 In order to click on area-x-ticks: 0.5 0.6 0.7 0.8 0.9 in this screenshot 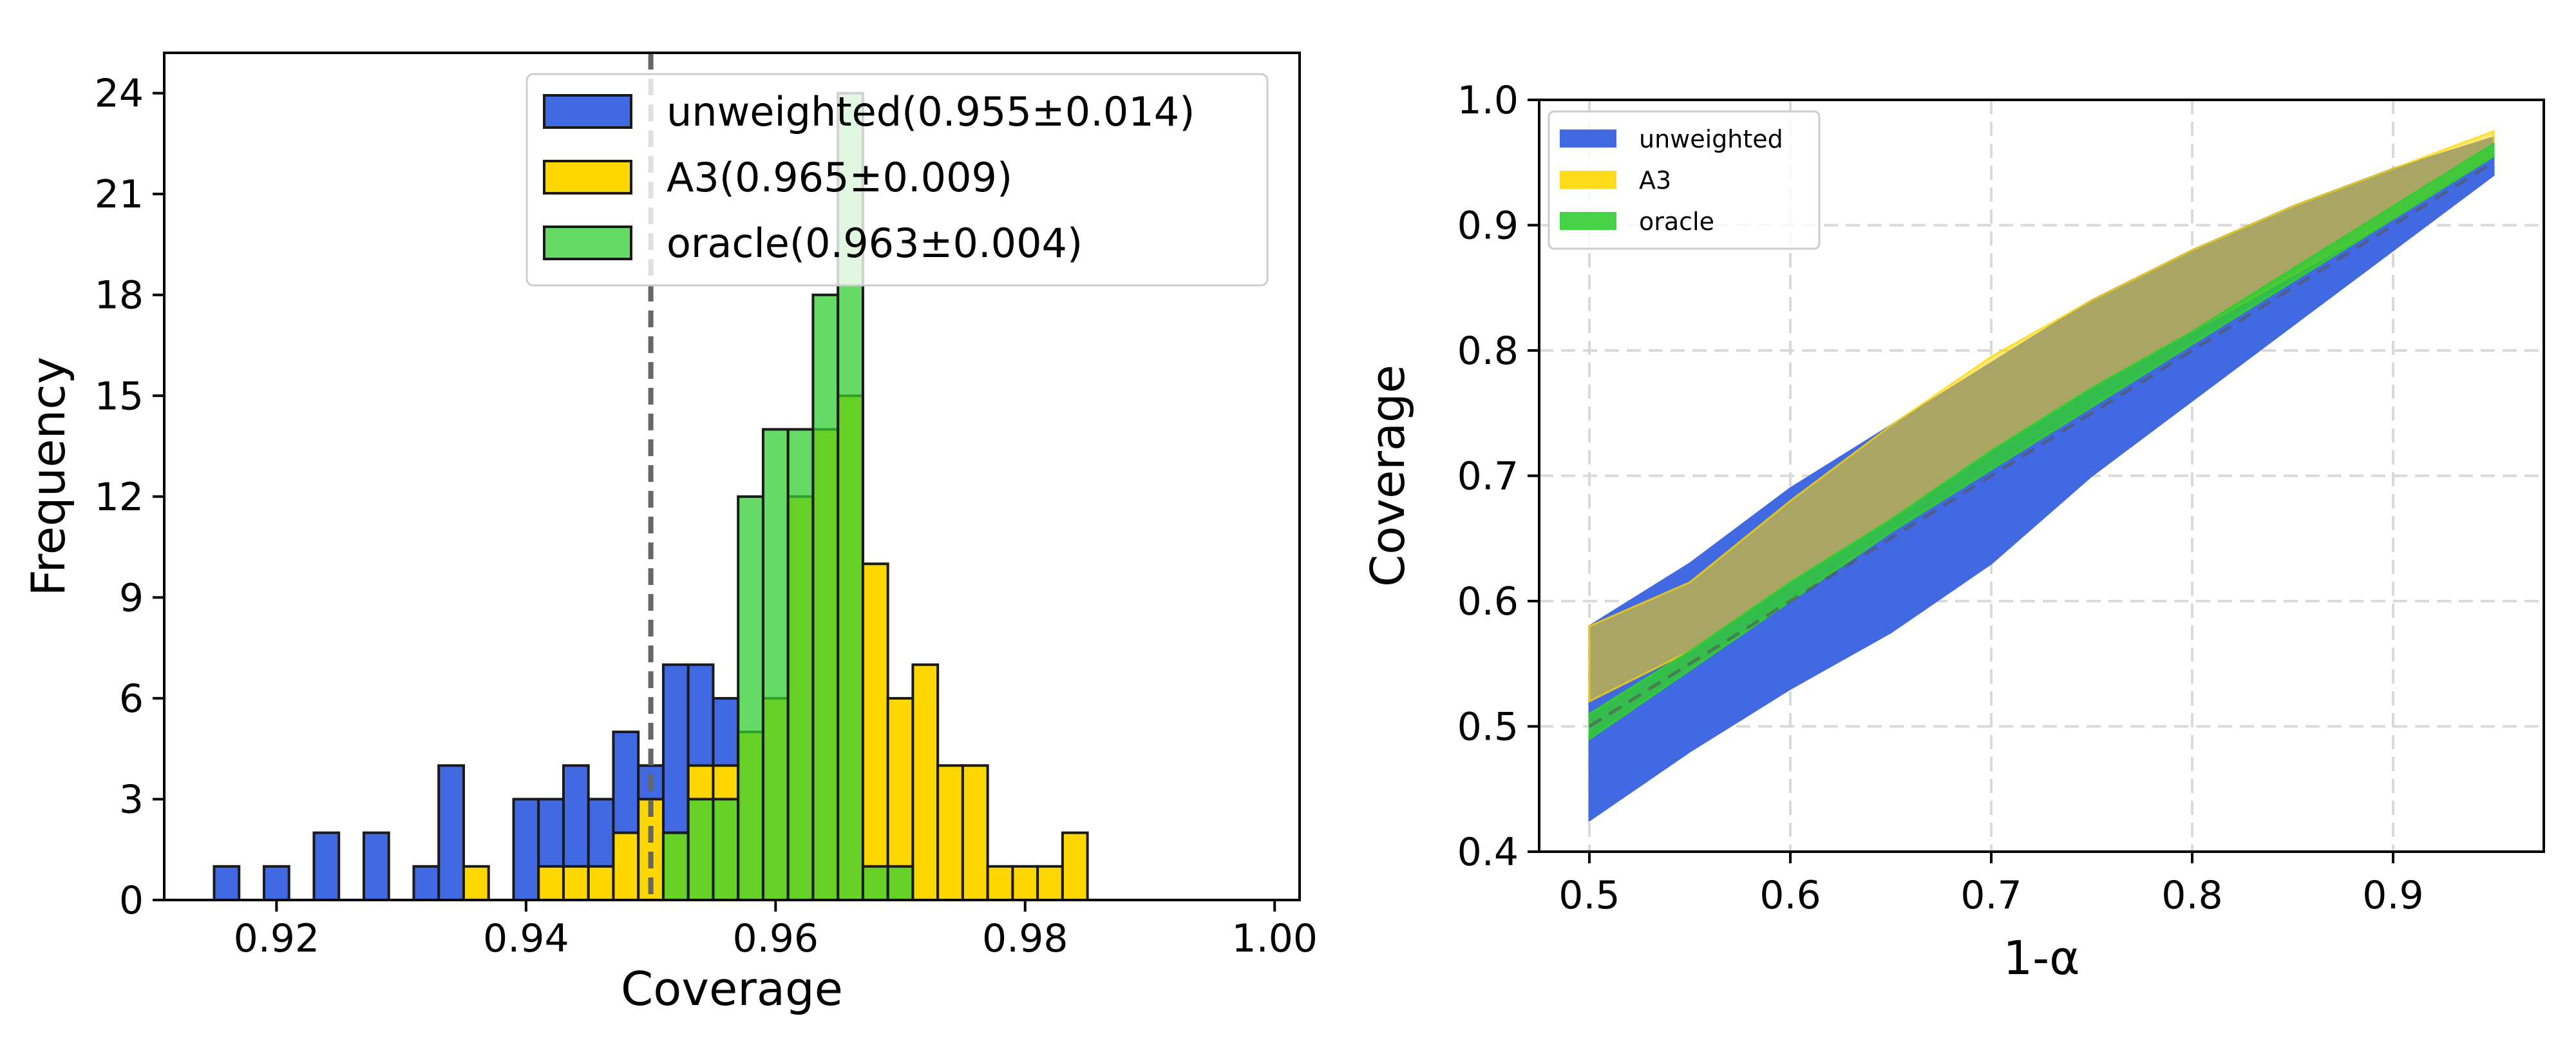, I will do `click(1991, 885)`.